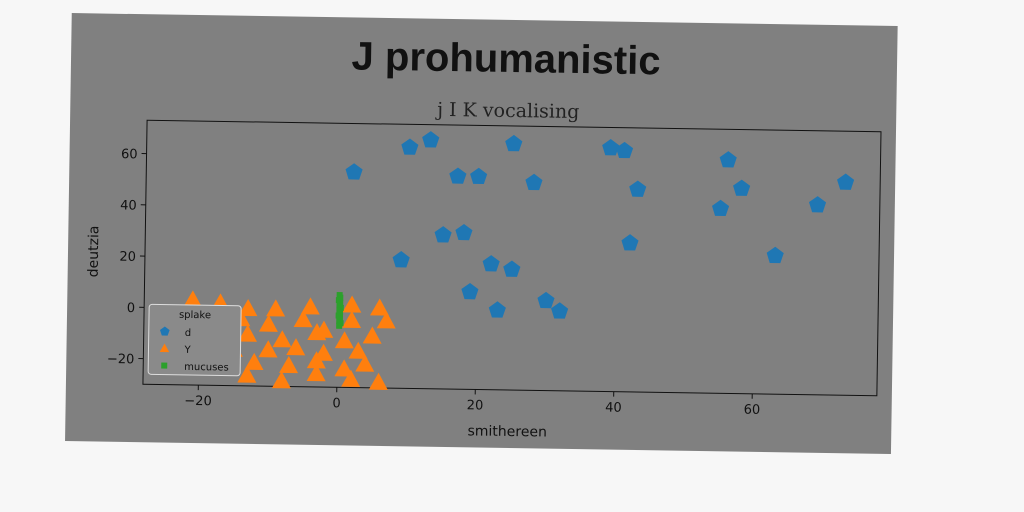 The image size is (1024, 512). What do you see at coordinates (507, 111) in the screenshot?
I see `chart-subtitle: j I K vocalising` at bounding box center [507, 111].